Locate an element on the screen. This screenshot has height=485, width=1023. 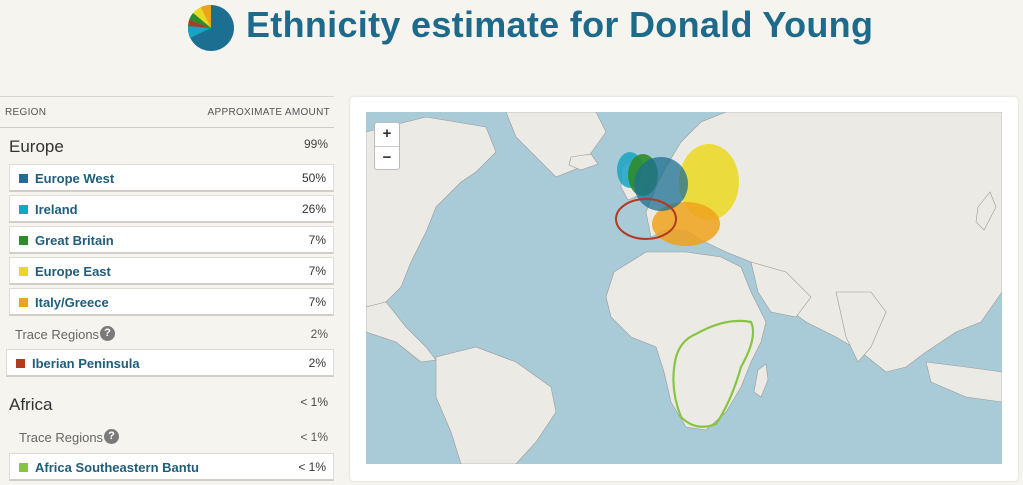
item-percent: 50% is located at coordinates (313, 178).